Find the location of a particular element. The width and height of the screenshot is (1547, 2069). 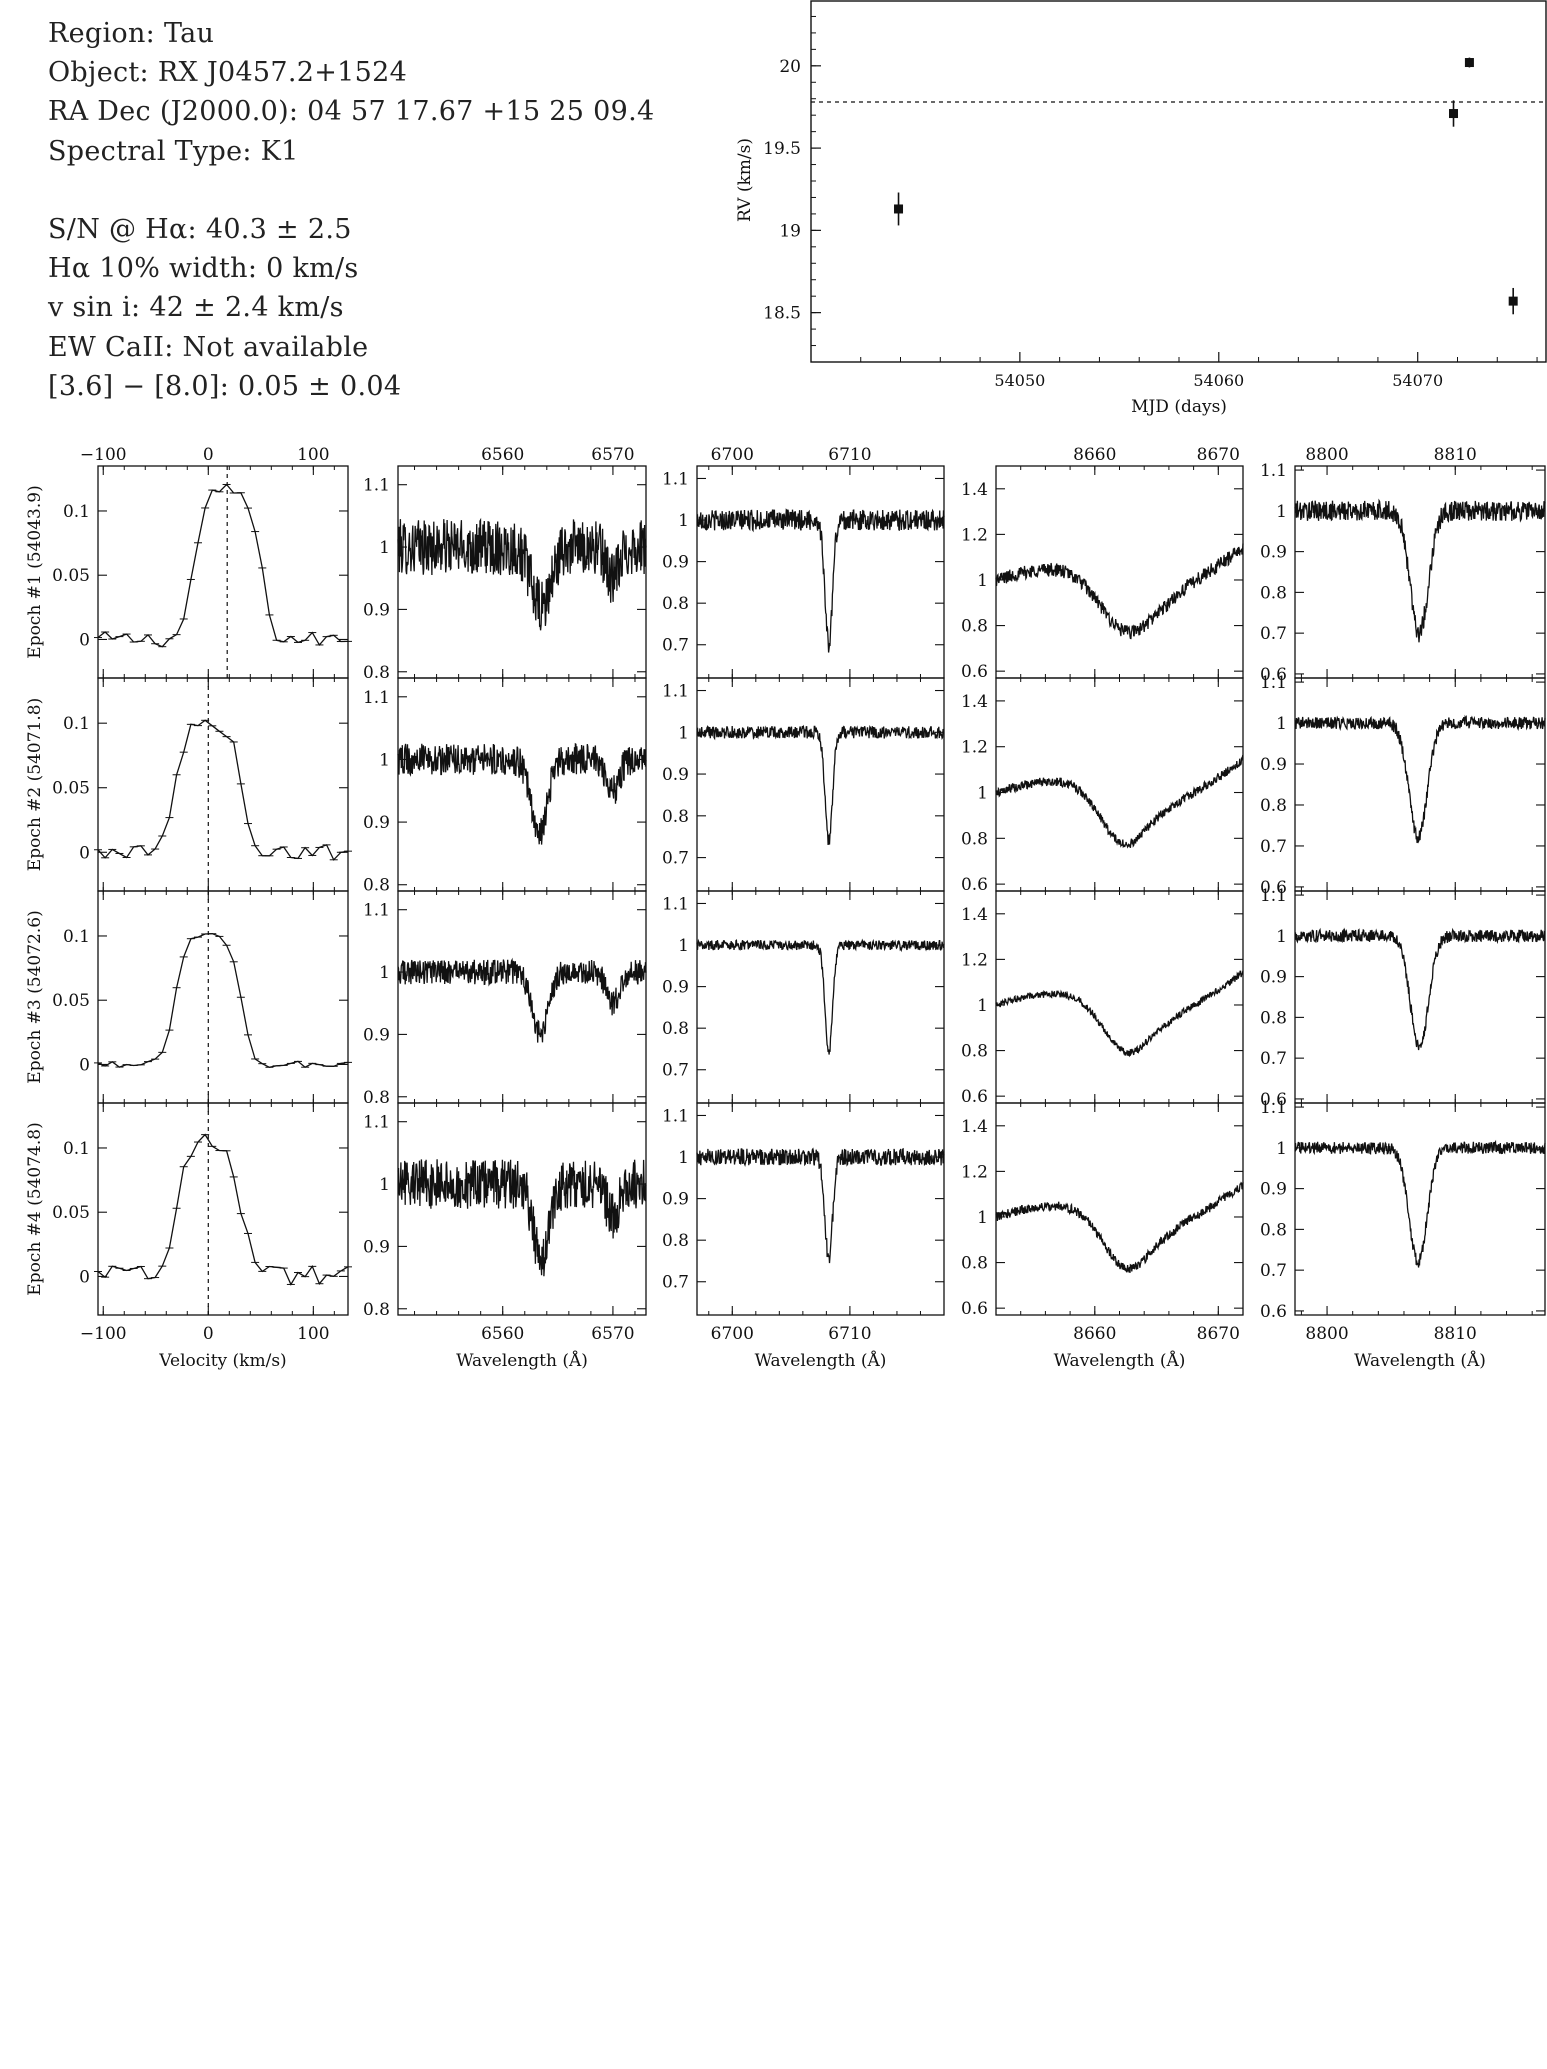

top-xtick-label: 100 is located at coordinates (313, 455).